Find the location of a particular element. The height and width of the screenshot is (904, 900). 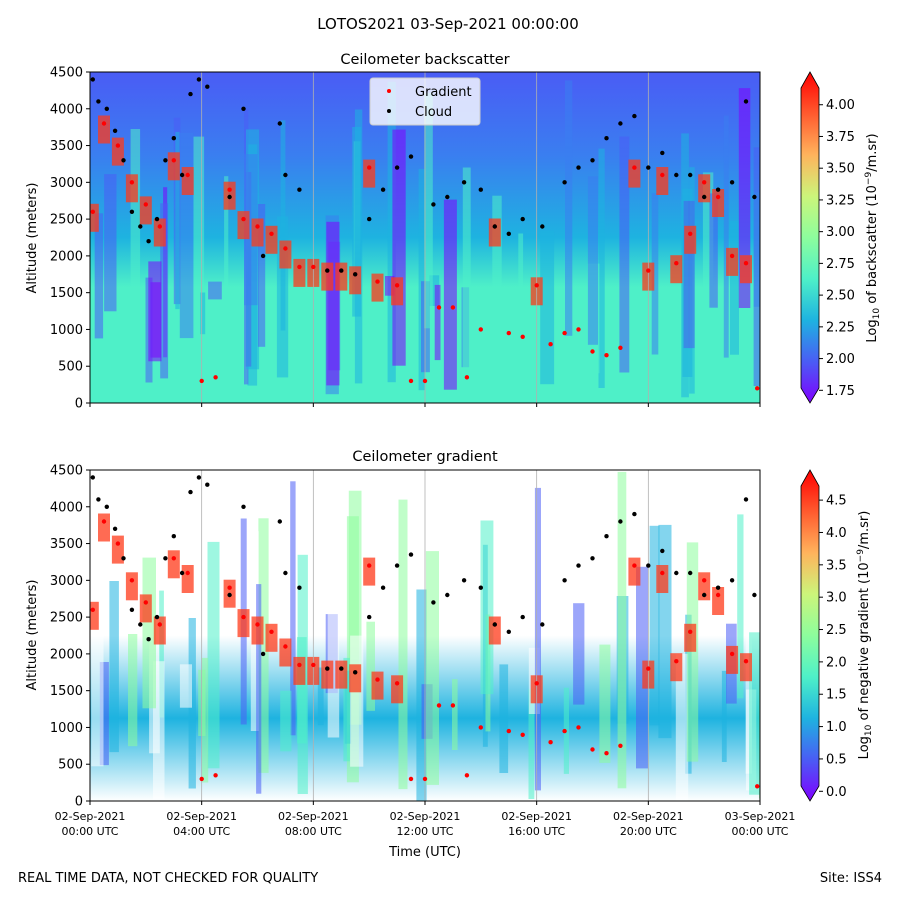

gradient-y-ticks: 0 500 1000 1500 2000 2500 3000 3500 4000 4500 is located at coordinates (70, 637).